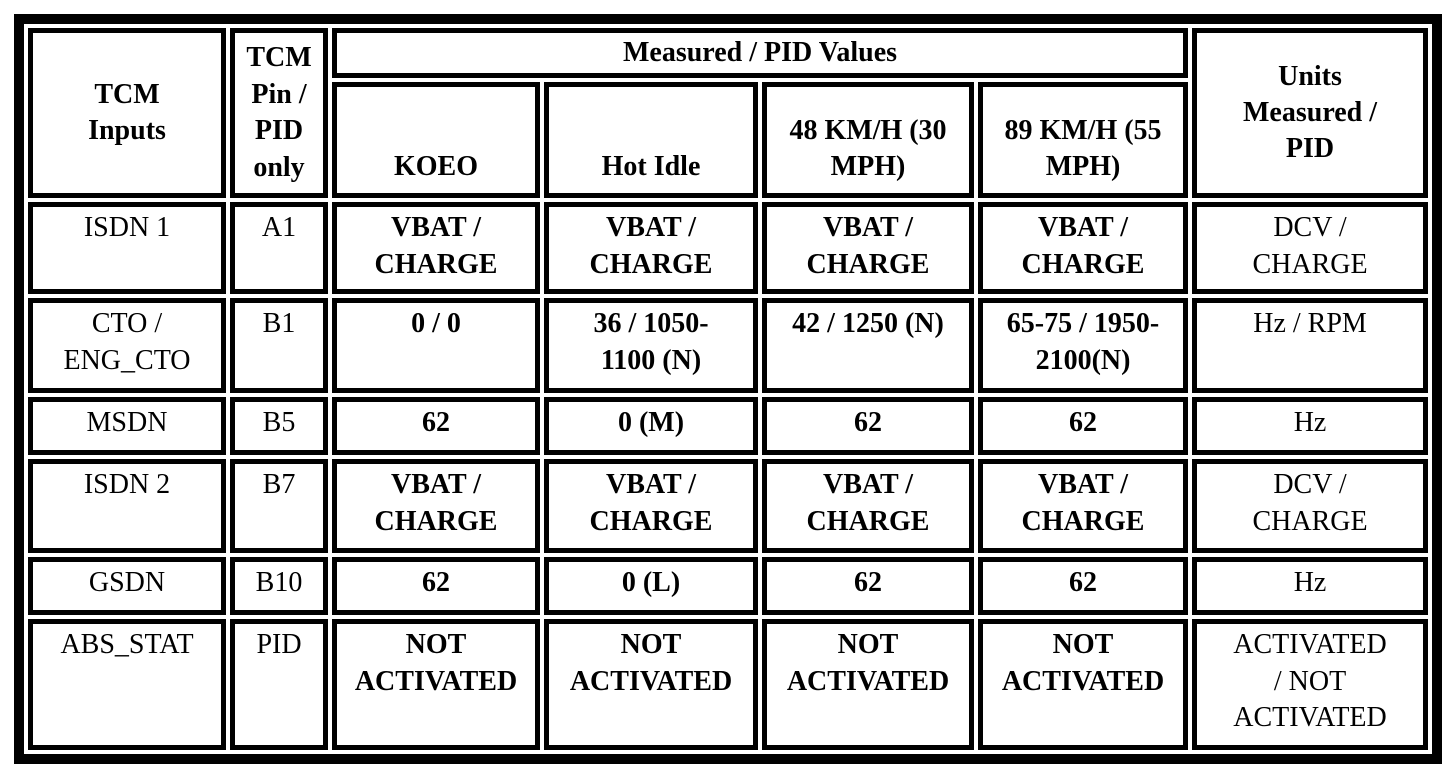  What do you see at coordinates (1310, 113) in the screenshot?
I see `header-units-measured: Units Measured / PID` at bounding box center [1310, 113].